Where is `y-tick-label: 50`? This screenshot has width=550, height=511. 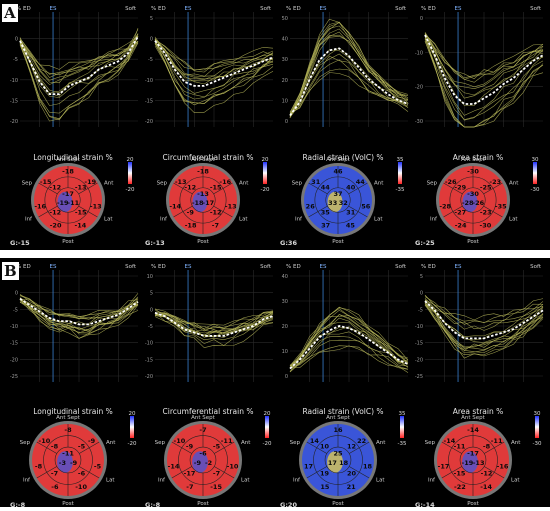
y-tick-label: 50 is located at coordinates (285, 19).